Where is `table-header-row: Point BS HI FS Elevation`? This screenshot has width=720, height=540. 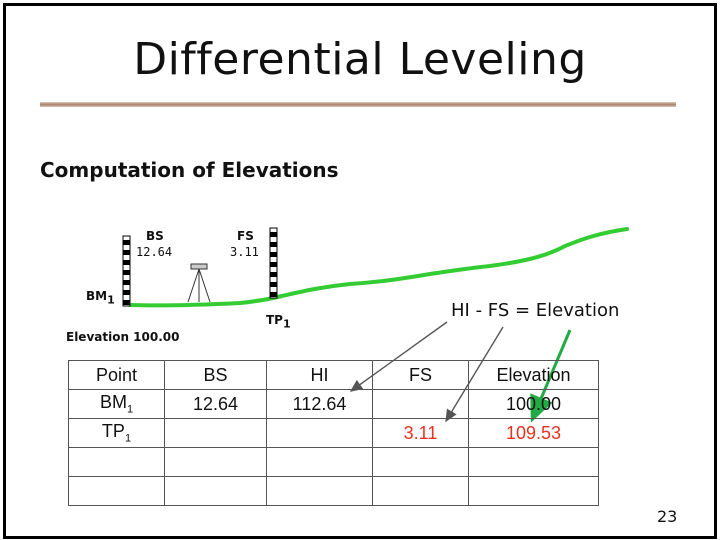
table-header-row: Point BS HI FS Elevation is located at coordinates (333, 375).